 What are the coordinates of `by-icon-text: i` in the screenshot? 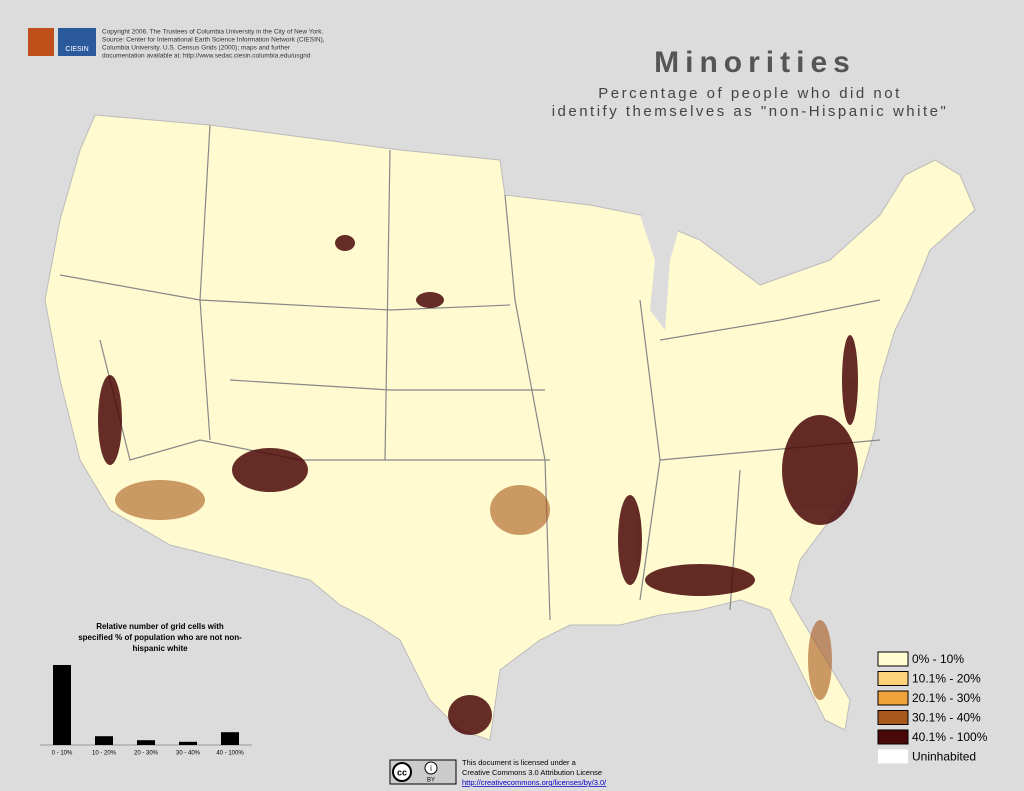 It's located at (431, 768).